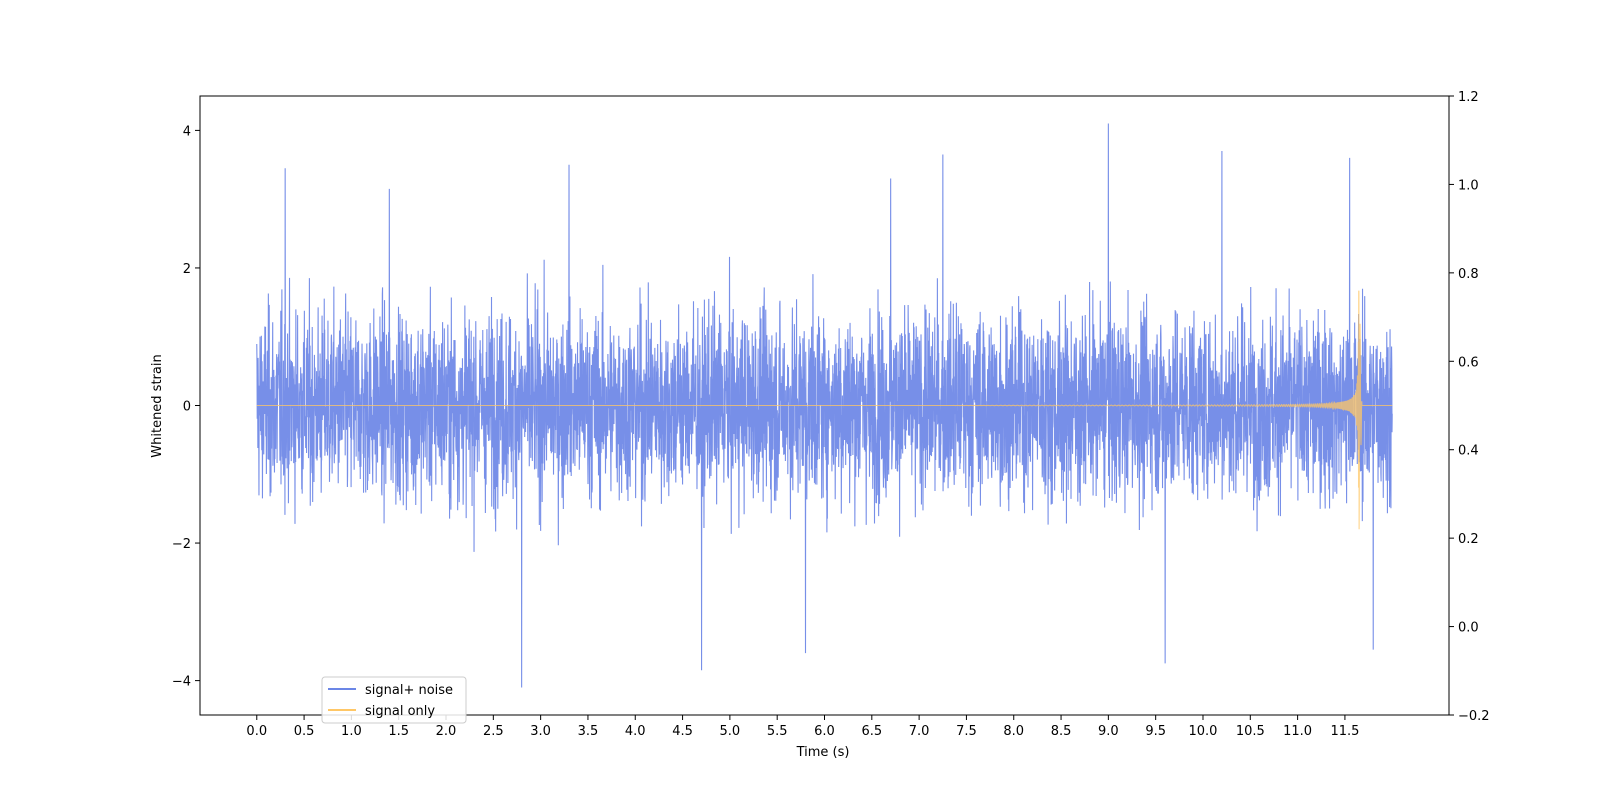 The width and height of the screenshot is (1600, 800). What do you see at coordinates (1013, 731) in the screenshot?
I see `x-tick-label: 8.0` at bounding box center [1013, 731].